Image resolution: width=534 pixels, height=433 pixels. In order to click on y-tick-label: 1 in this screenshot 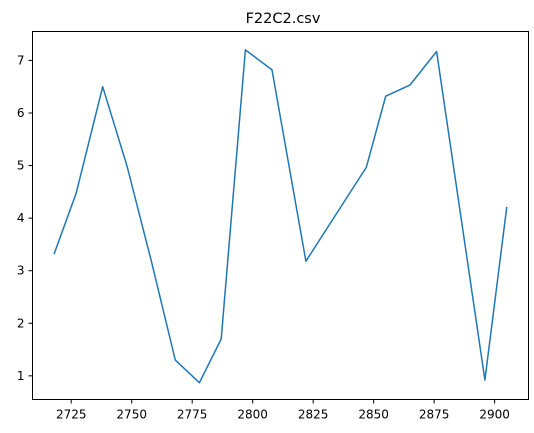, I will do `click(21, 376)`.